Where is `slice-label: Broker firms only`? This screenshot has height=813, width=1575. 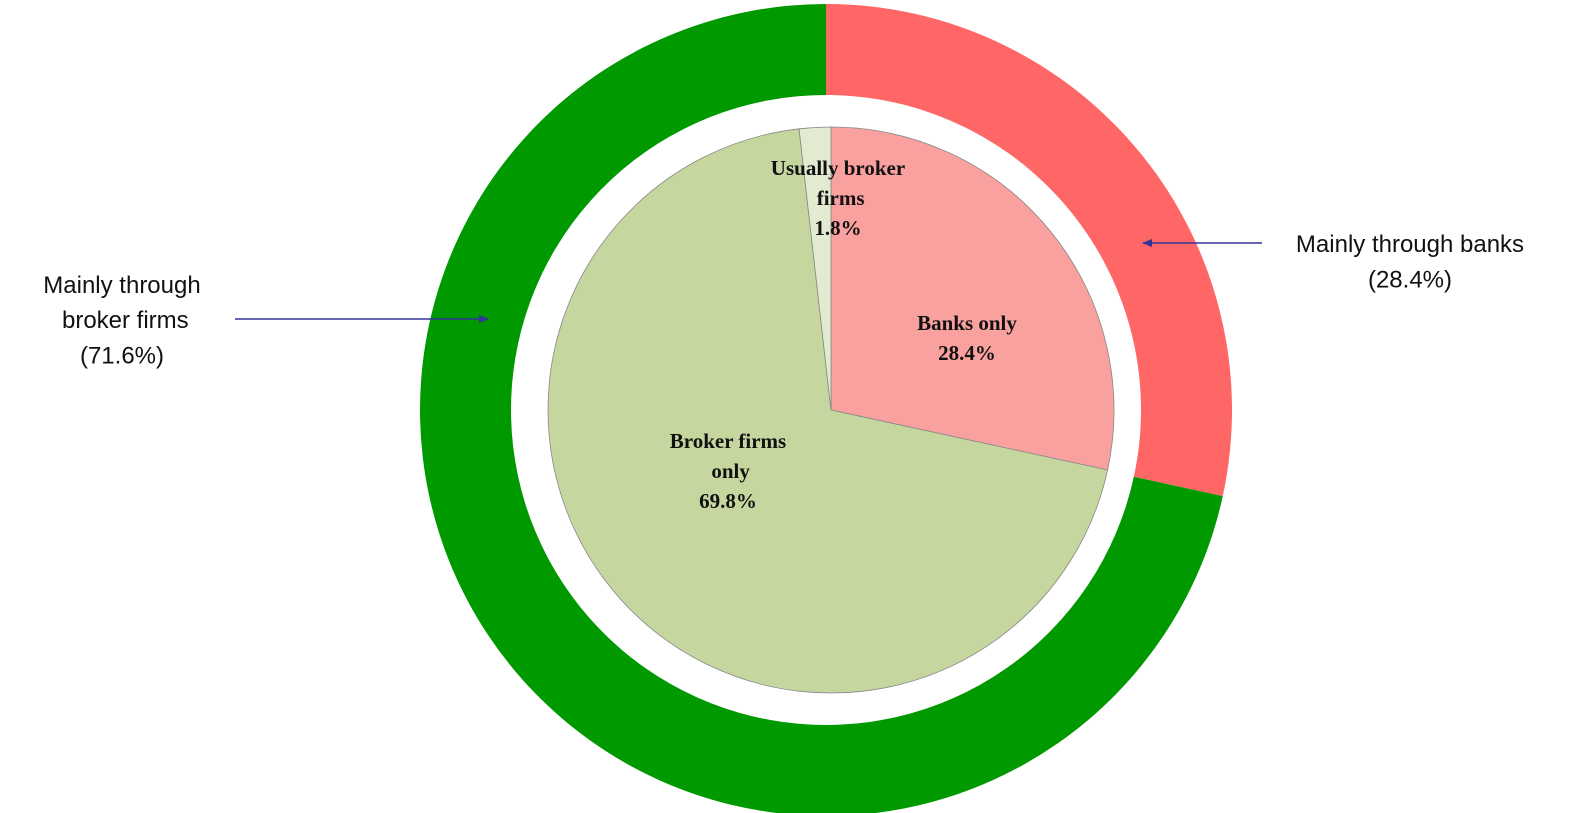
slice-label: Broker firms only is located at coordinates (728, 456).